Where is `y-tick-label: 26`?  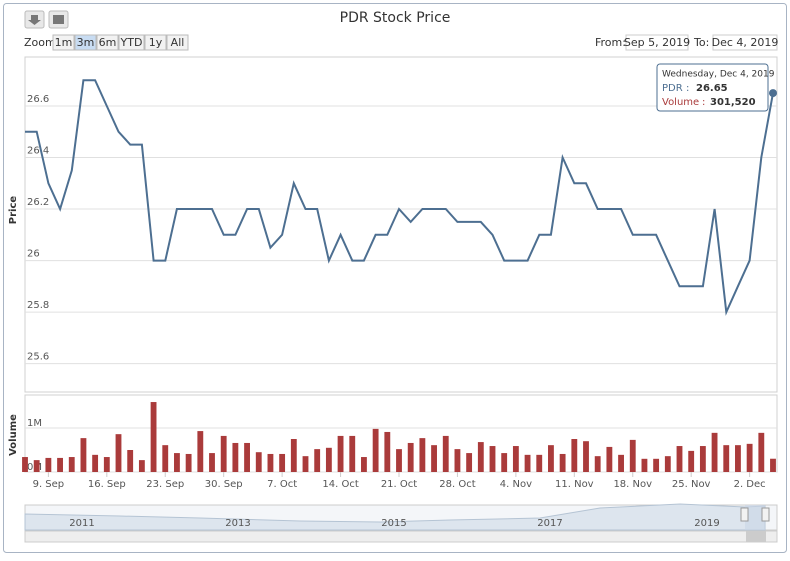
y-tick-label: 26 is located at coordinates (33, 254).